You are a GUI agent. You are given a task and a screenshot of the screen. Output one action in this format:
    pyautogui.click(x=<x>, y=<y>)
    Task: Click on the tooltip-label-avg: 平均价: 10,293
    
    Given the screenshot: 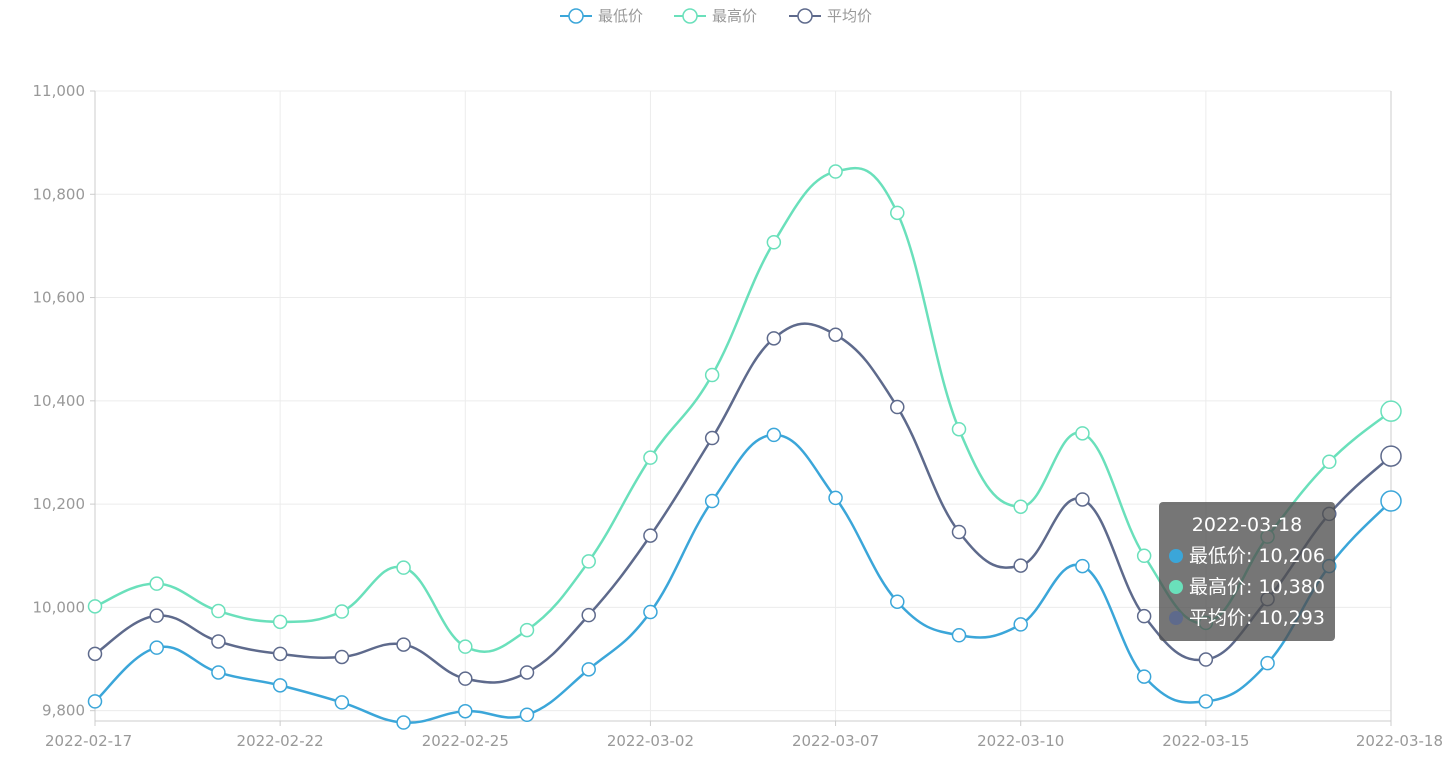 What is the action you would take?
    pyautogui.click(x=1257, y=618)
    